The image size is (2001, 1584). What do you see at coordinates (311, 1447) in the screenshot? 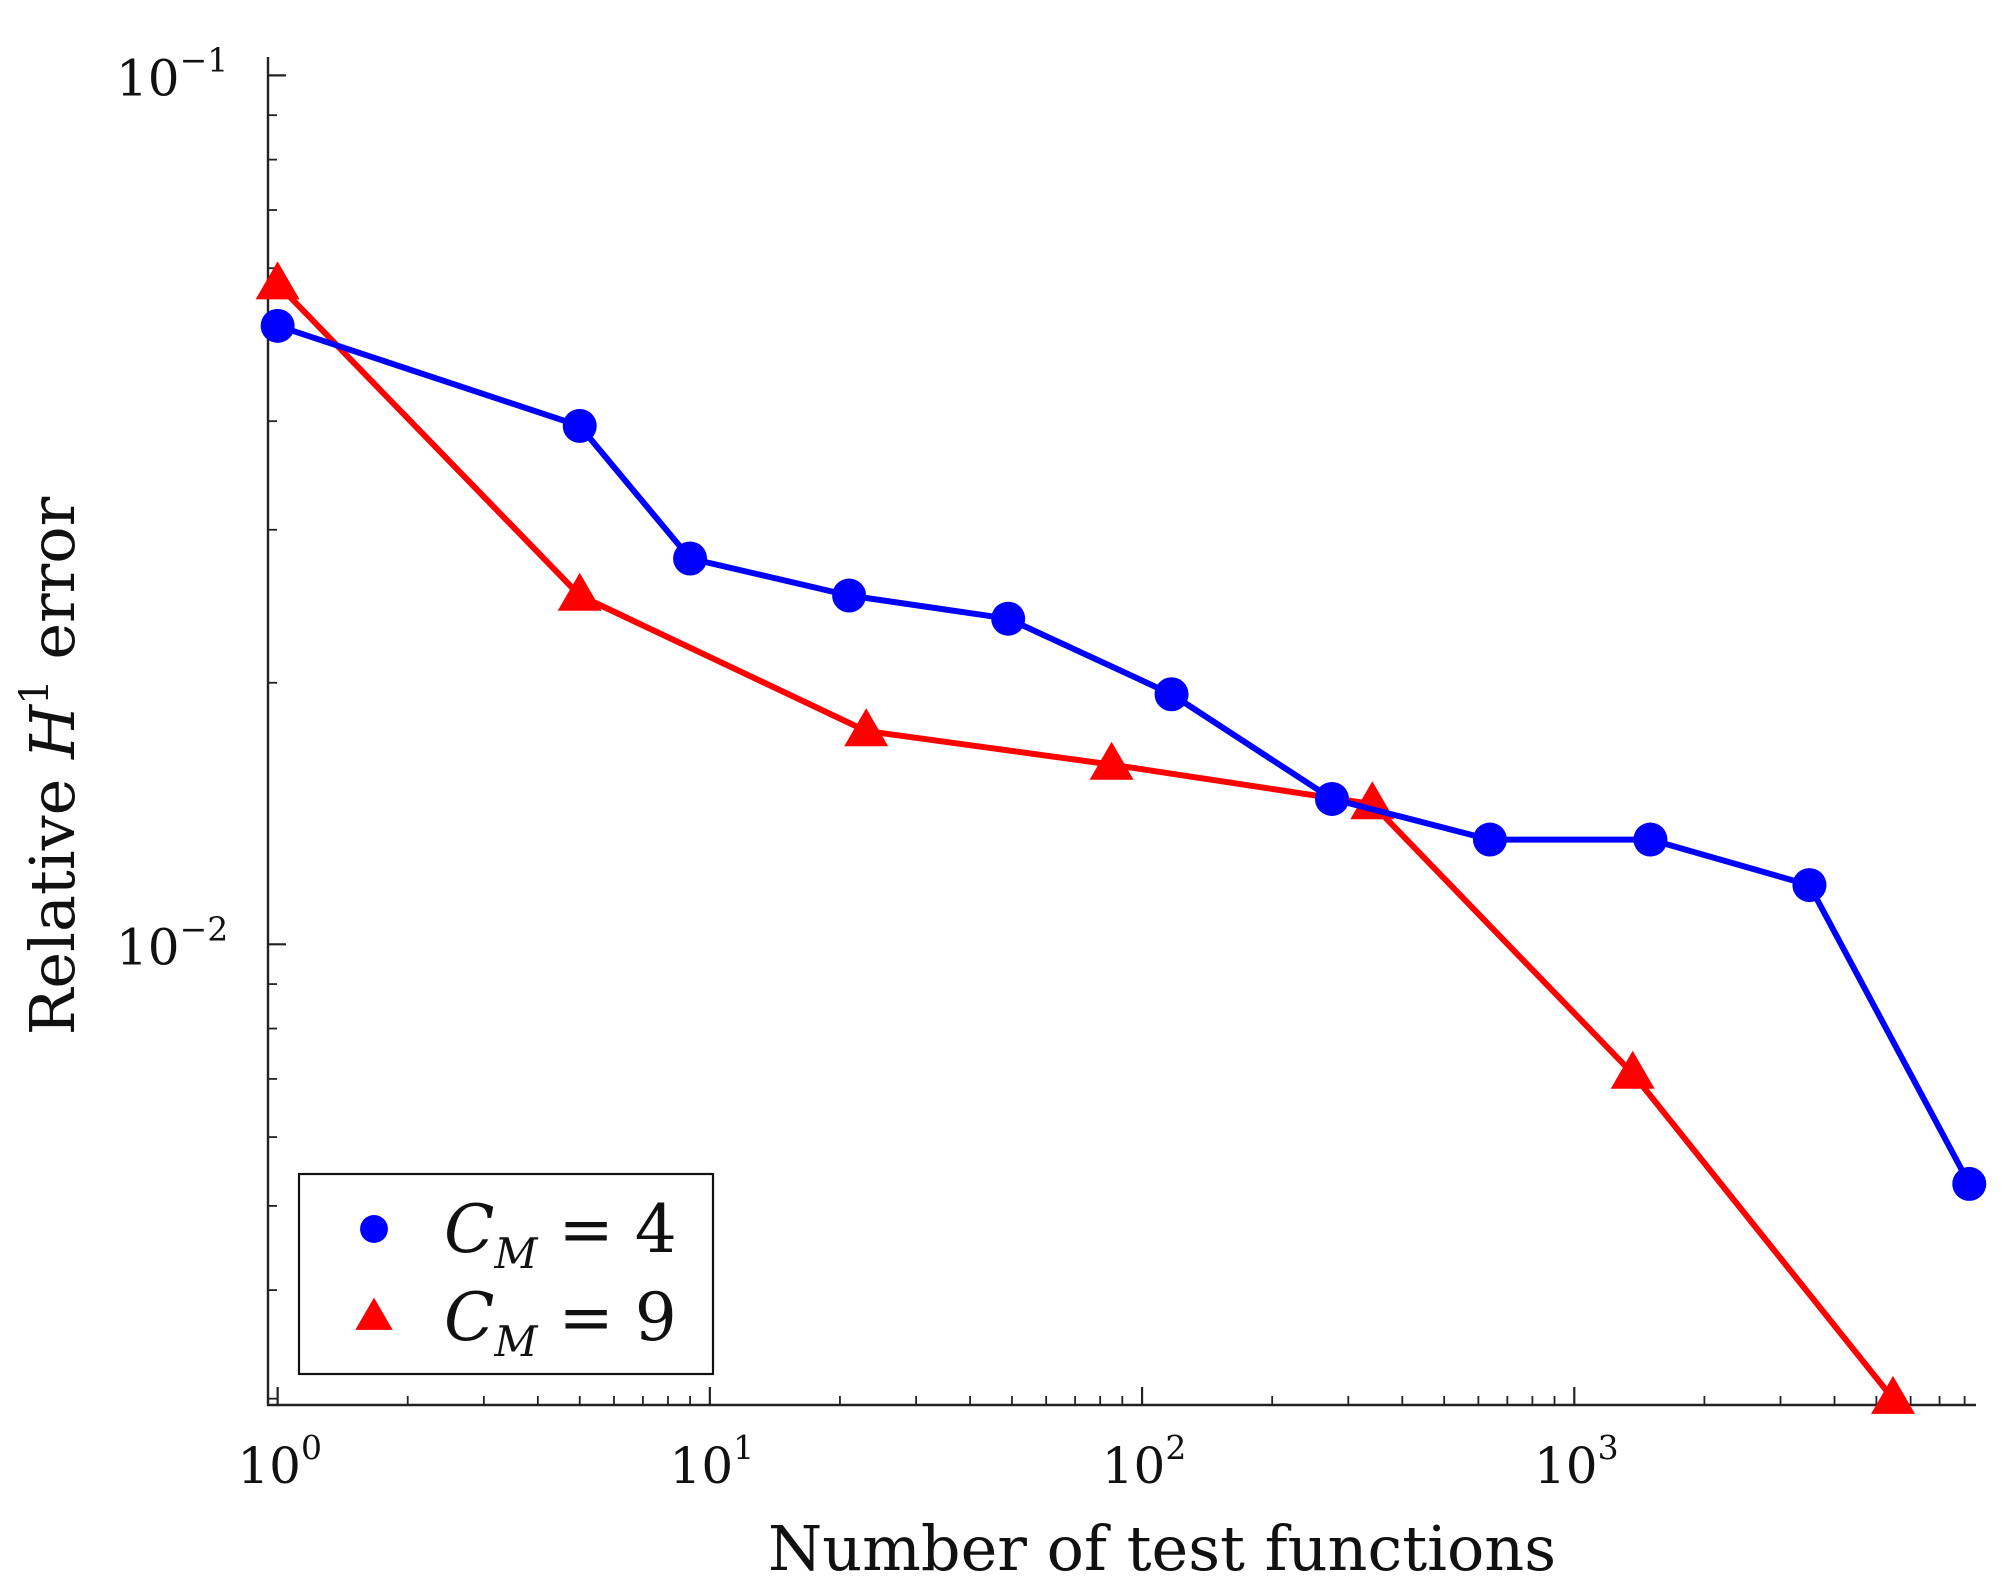
I see `x-tick-label-exponent: 0` at bounding box center [311, 1447].